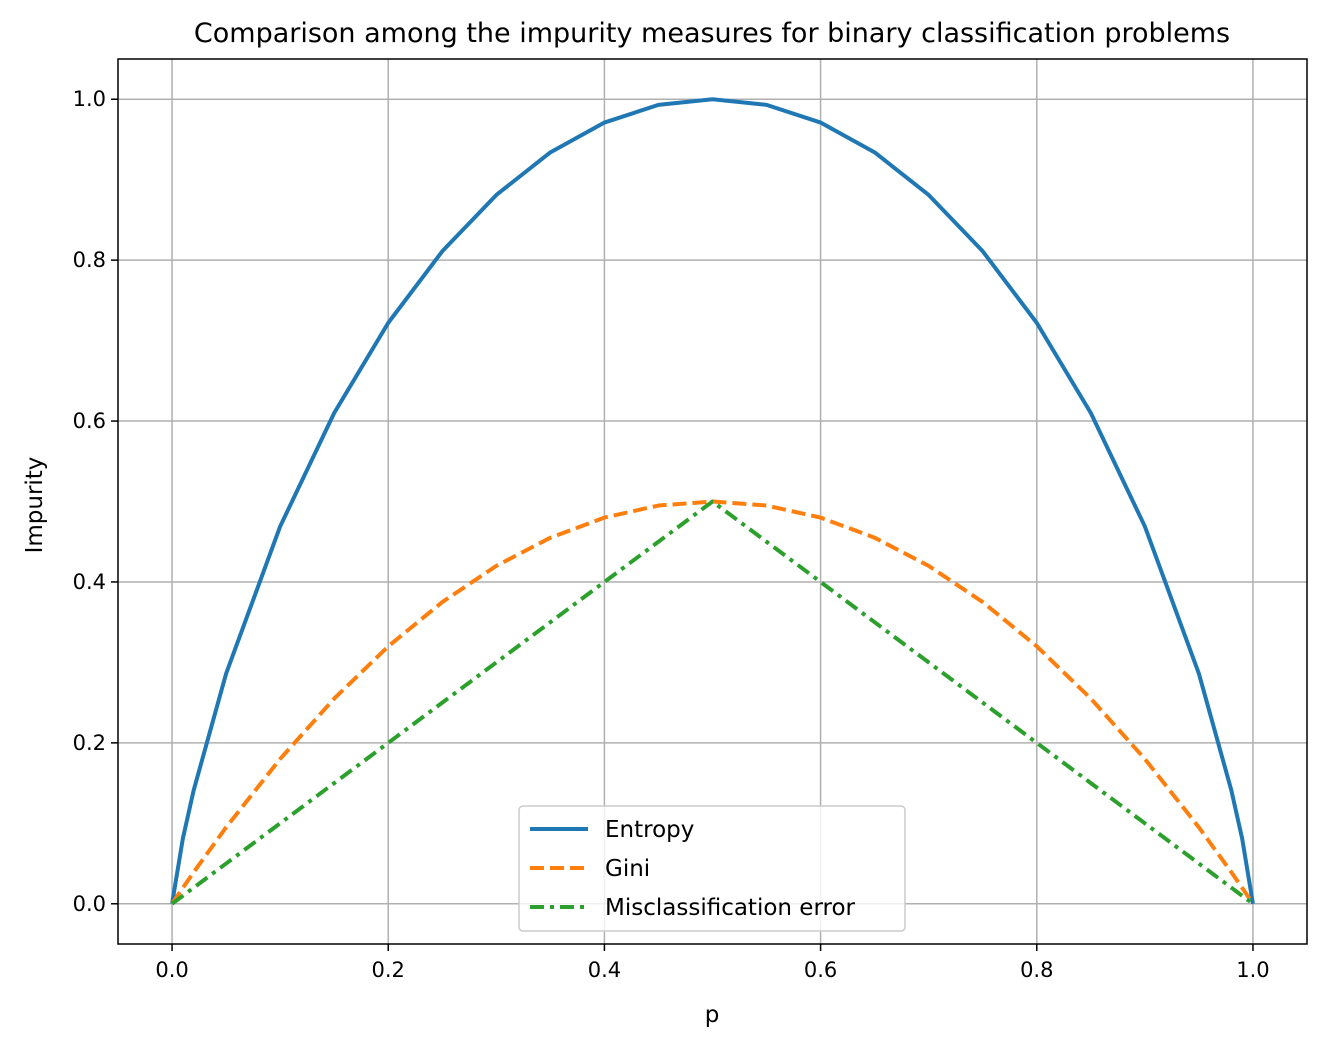 This screenshot has width=1344, height=1046. Describe the element at coordinates (649, 830) in the screenshot. I see `legend-entry-label: Entropy` at that location.